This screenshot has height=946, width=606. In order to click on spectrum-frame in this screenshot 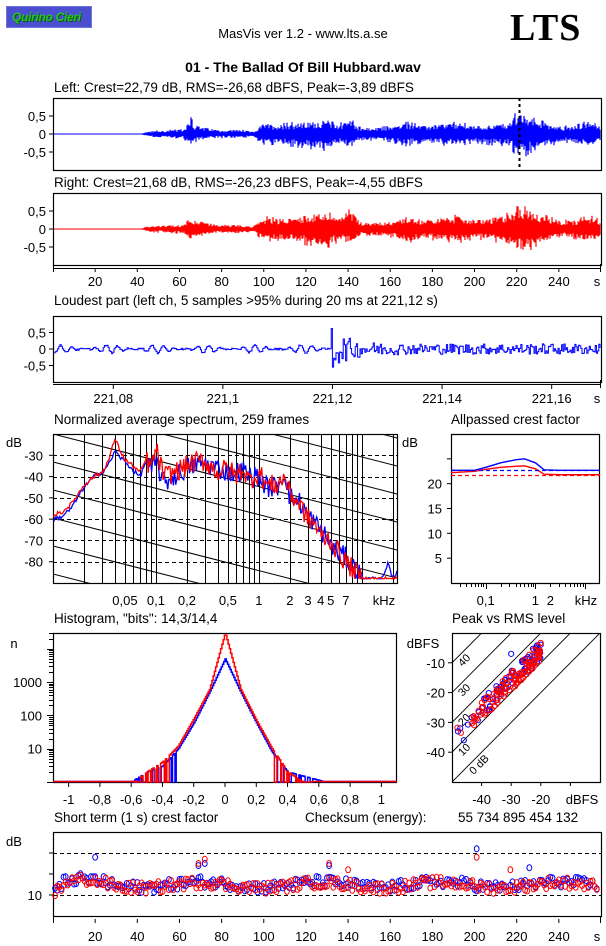, I will do `click(225, 509)`.